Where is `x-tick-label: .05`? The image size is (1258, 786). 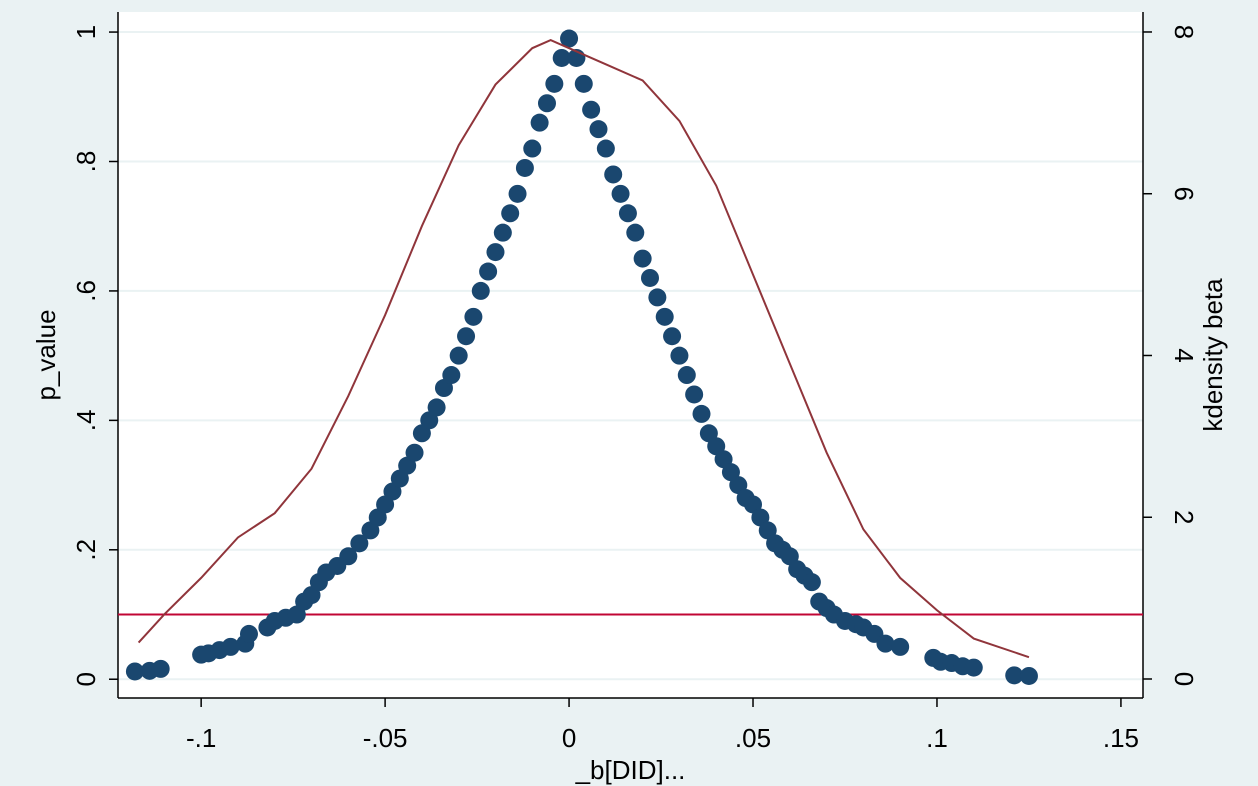
x-tick-label: .05 is located at coordinates (753, 738).